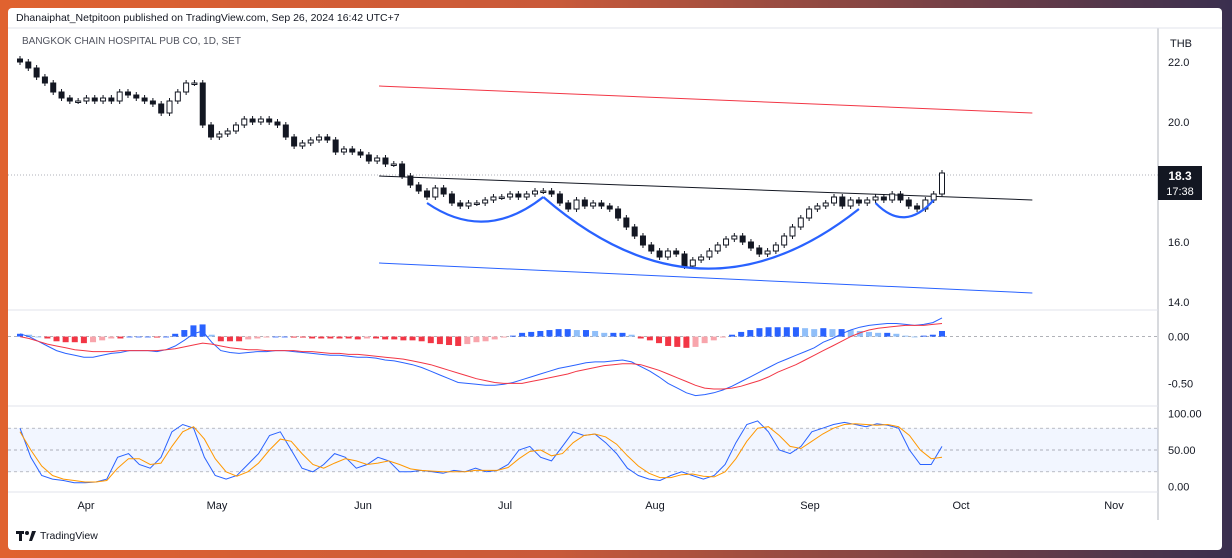  Describe the element at coordinates (481, 453) in the screenshot. I see `stoch-d-line` at that location.